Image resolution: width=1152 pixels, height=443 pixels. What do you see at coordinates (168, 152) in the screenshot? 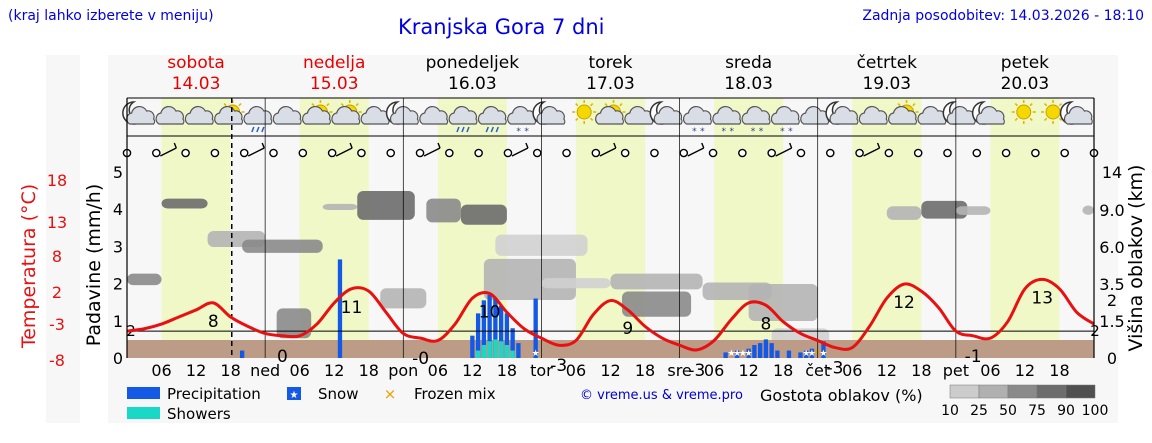
I see `wind-barb-icon` at bounding box center [168, 152].